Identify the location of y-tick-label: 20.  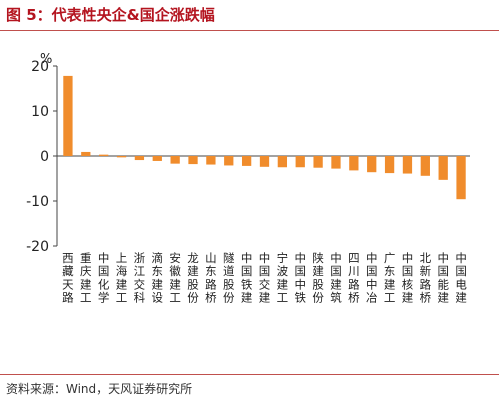
(40, 67).